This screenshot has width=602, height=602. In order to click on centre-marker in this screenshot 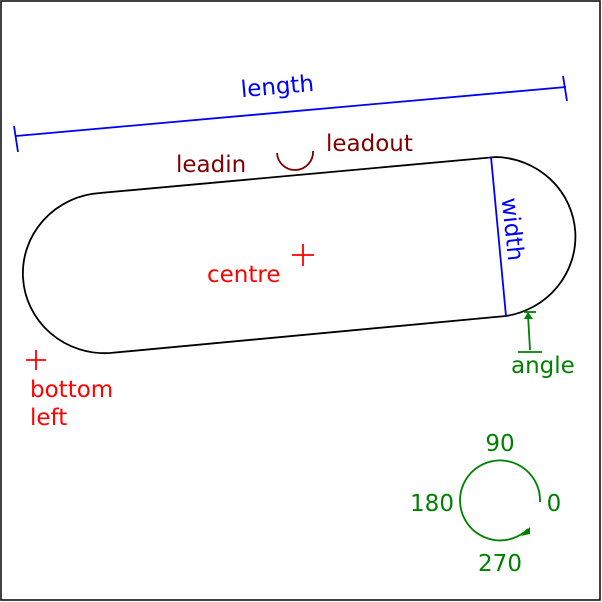, I will do `click(303, 255)`.